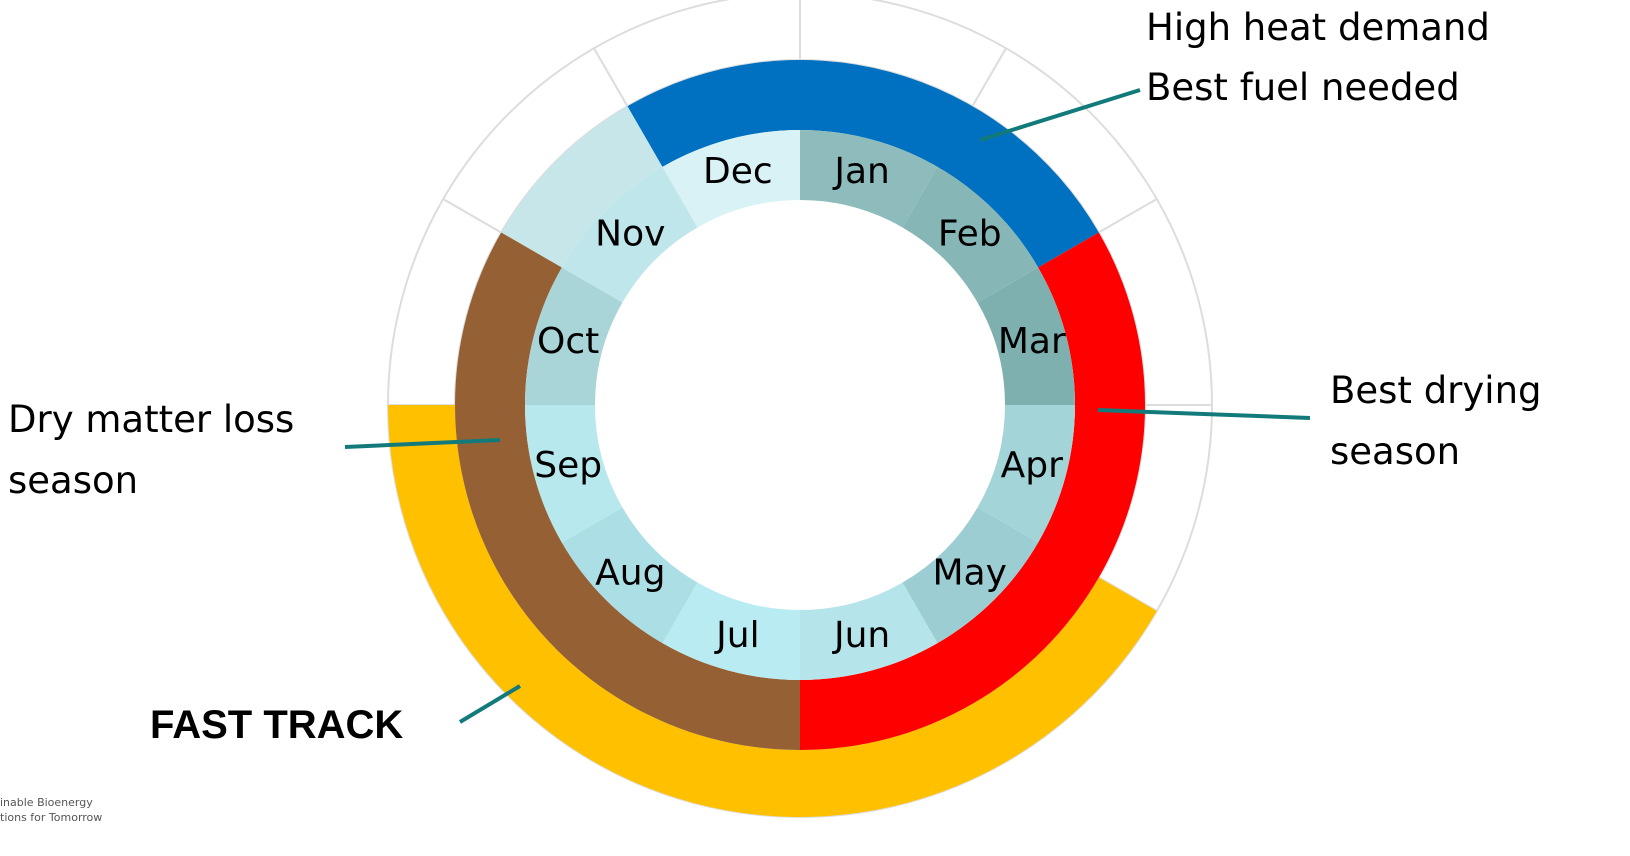 The height and width of the screenshot is (856, 1630). I want to click on month-label: Nov, so click(630, 233).